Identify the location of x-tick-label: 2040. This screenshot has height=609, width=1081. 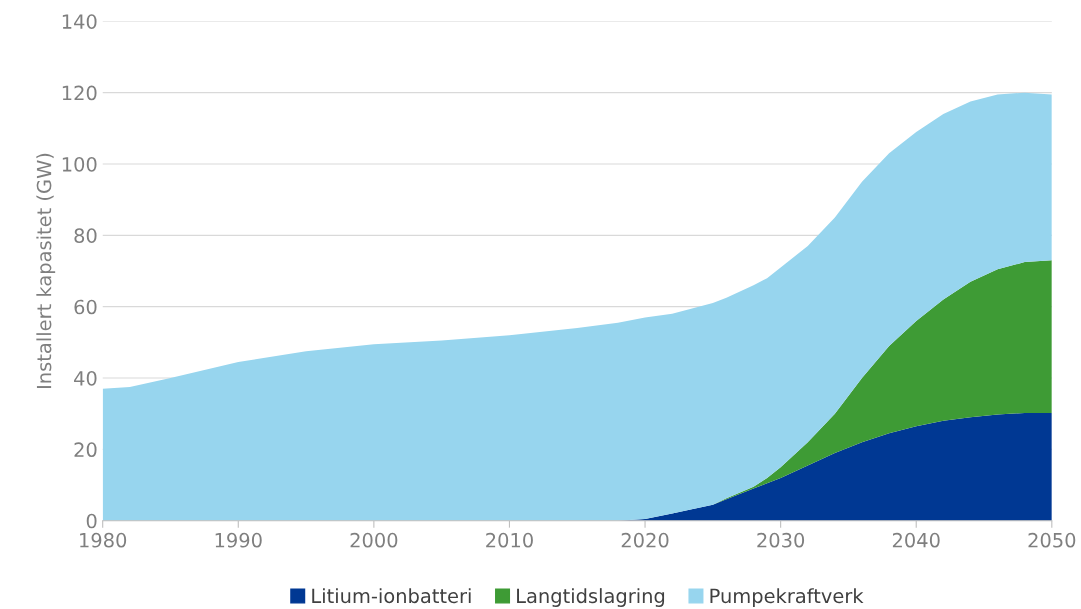
(916, 540).